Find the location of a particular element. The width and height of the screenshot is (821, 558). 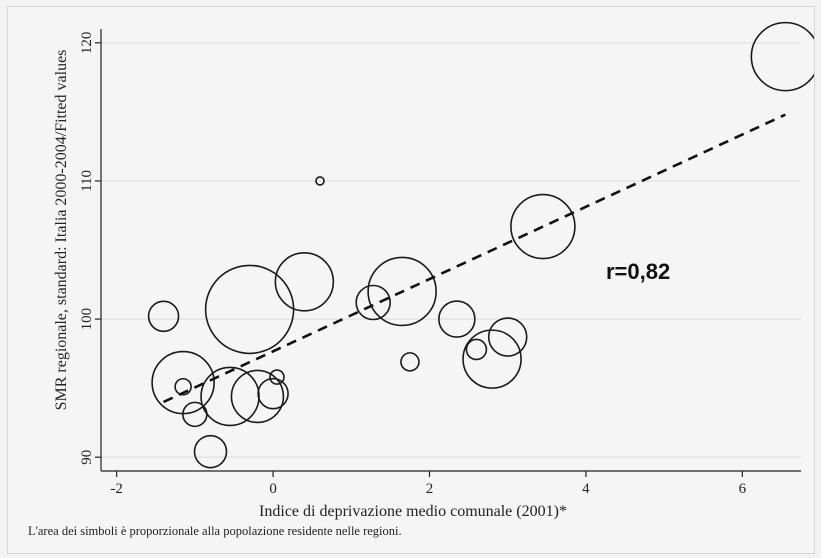

y-tick-label: 90 is located at coordinates (87, 457).